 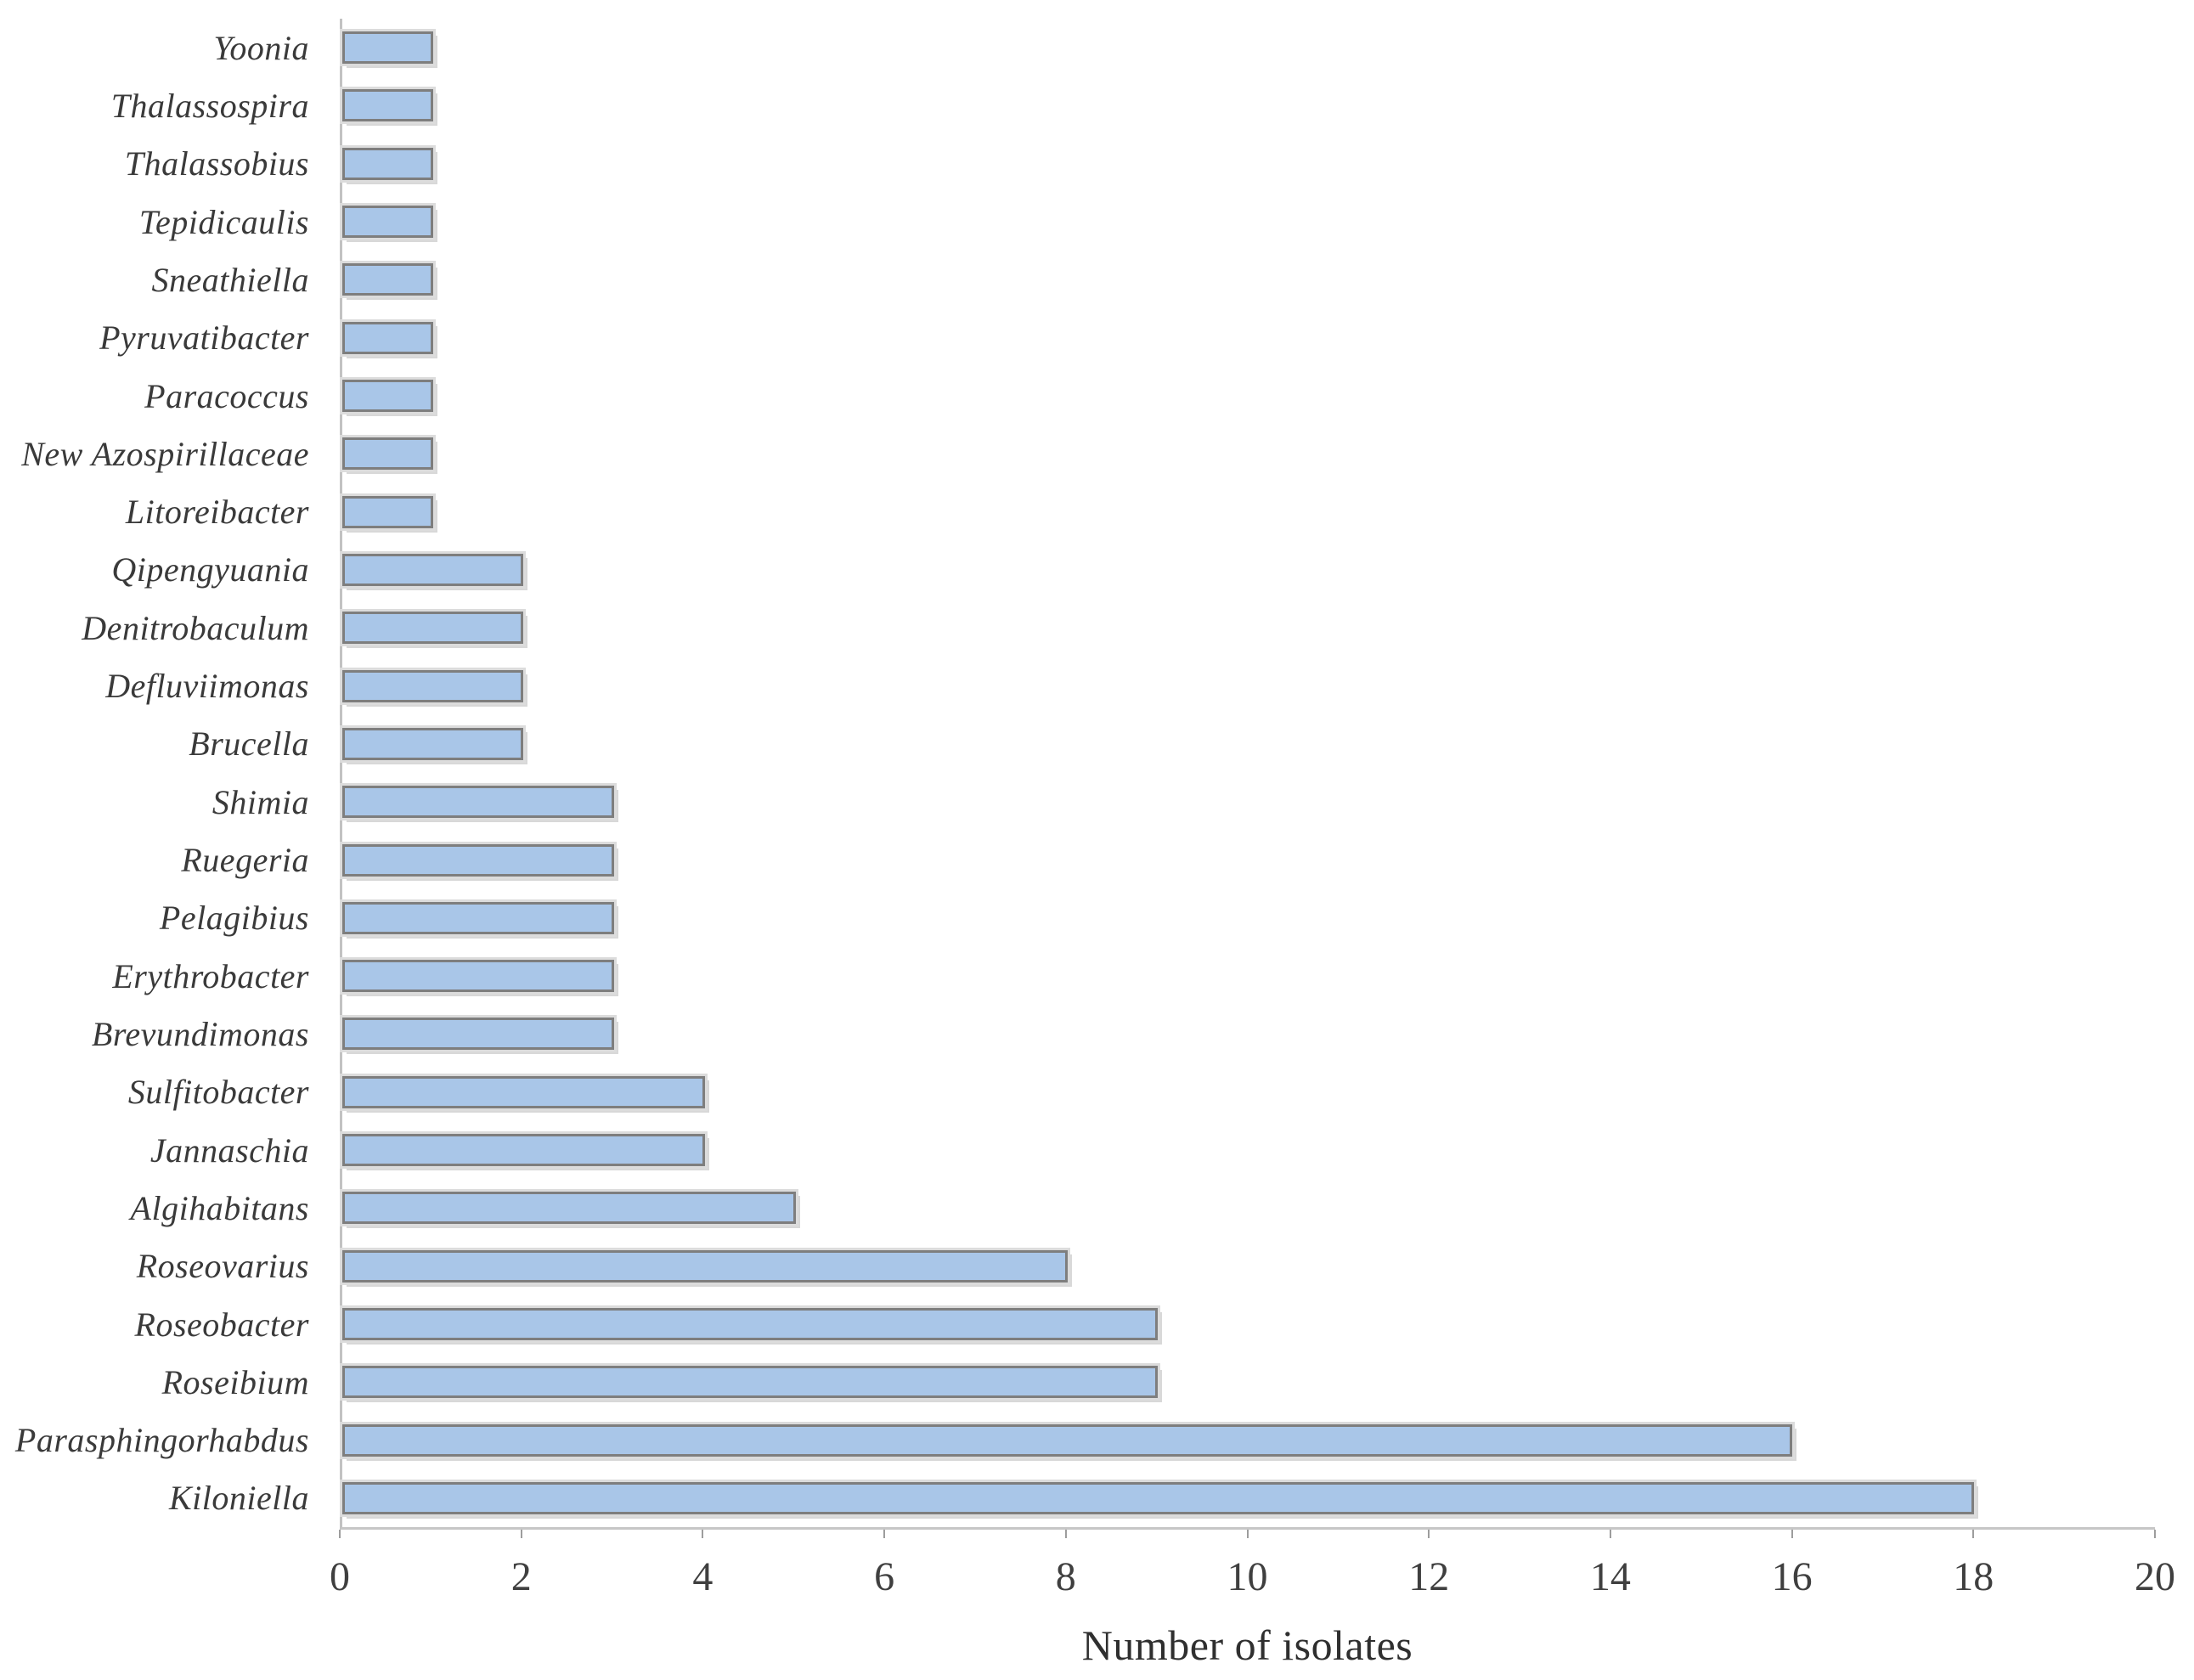 I want to click on x-axis-tick-label: 0, so click(x=340, y=1576).